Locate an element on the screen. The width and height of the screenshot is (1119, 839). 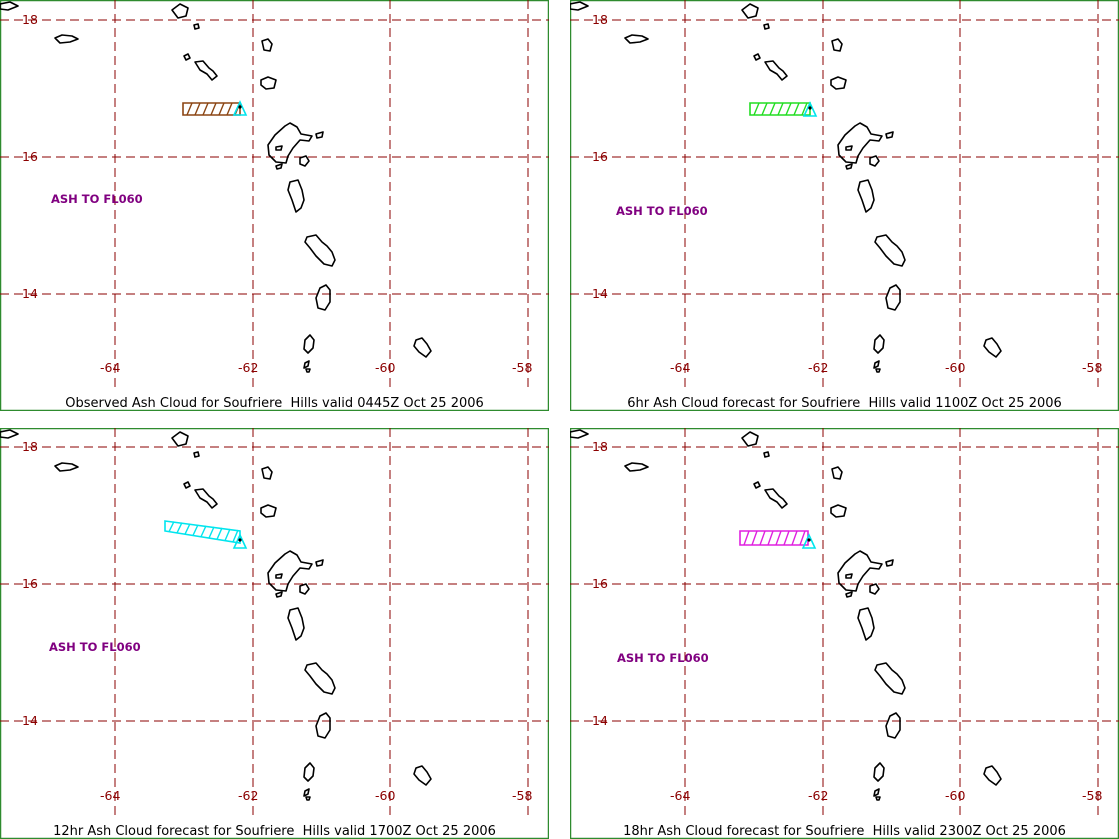
volcano-vent is located at coordinates (240, 540).